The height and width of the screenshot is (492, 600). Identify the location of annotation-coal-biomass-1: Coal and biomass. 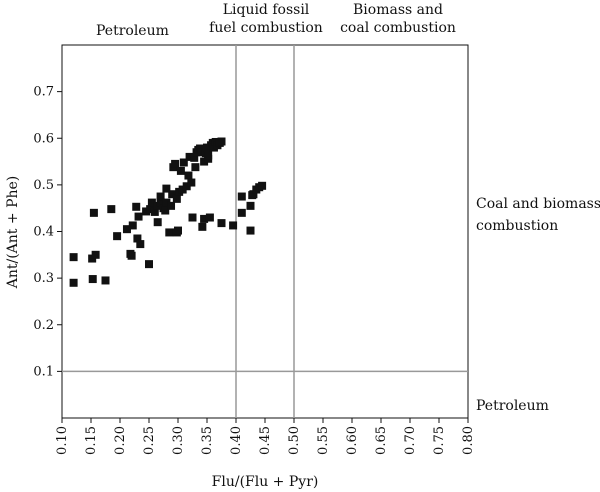
(538, 204).